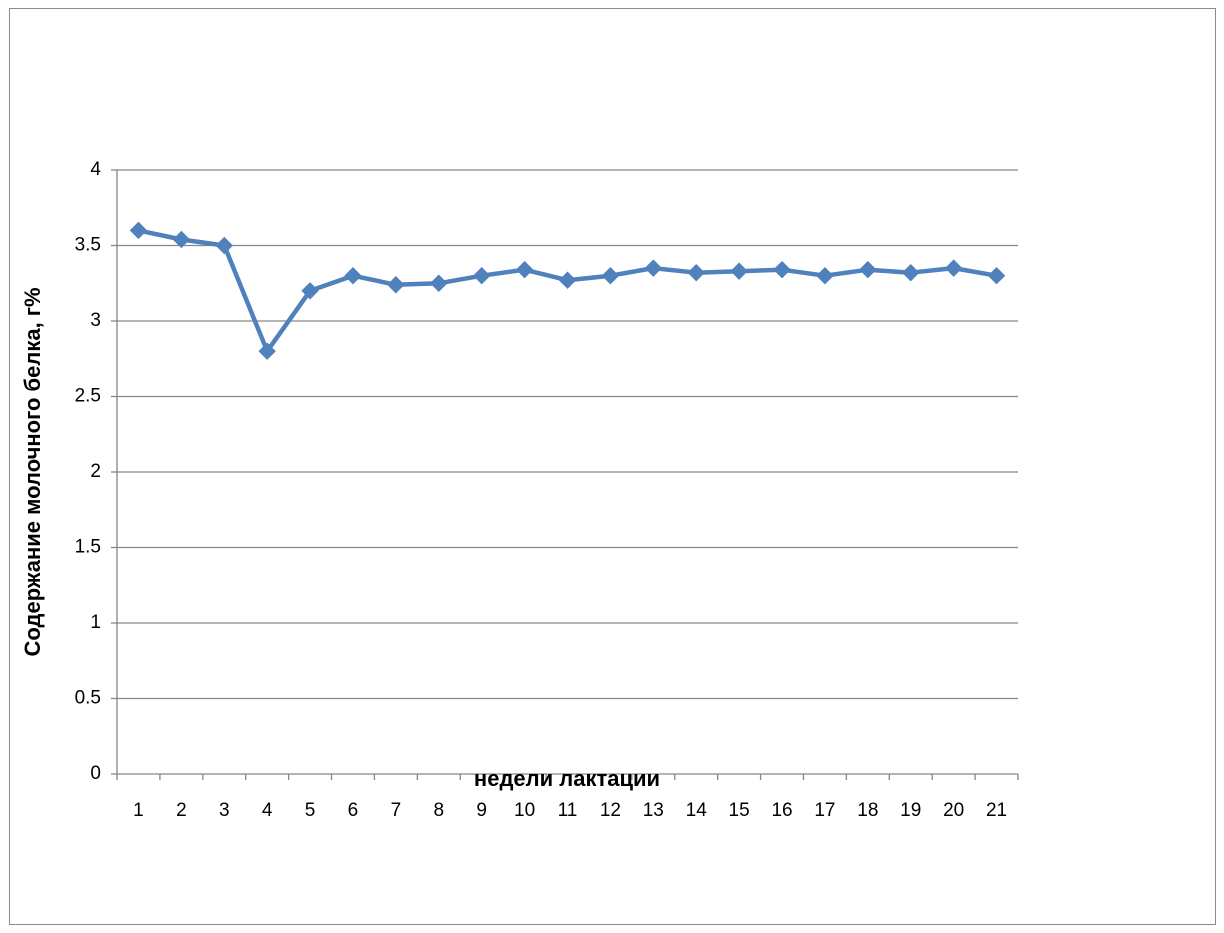 This screenshot has width=1224, height=933. What do you see at coordinates (88, 245) in the screenshot?
I see `y-tick-label: 3.5` at bounding box center [88, 245].